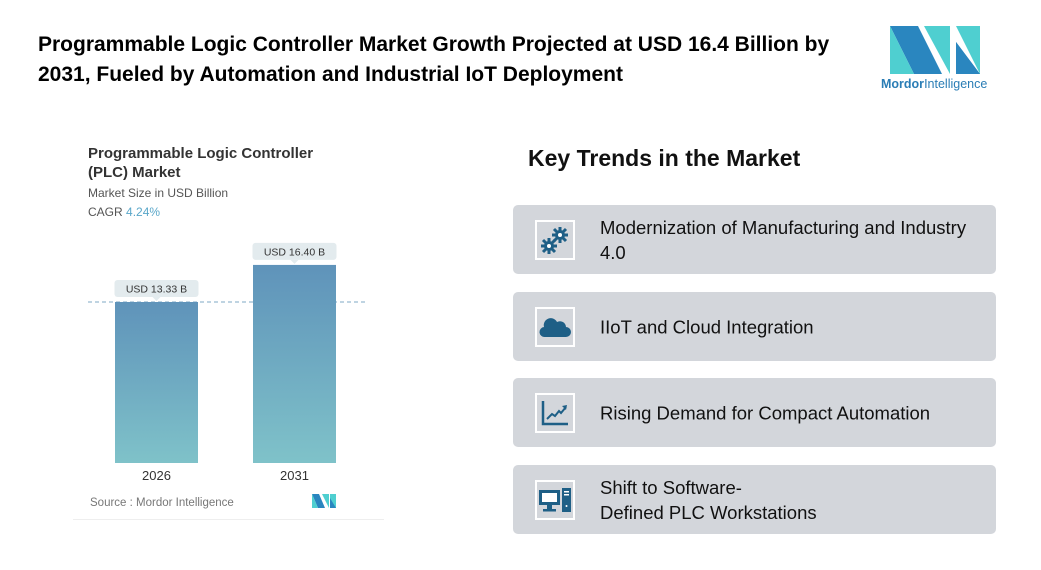 This screenshot has height=570, width=1041. I want to click on x-tick-label: 2026, so click(156, 475).